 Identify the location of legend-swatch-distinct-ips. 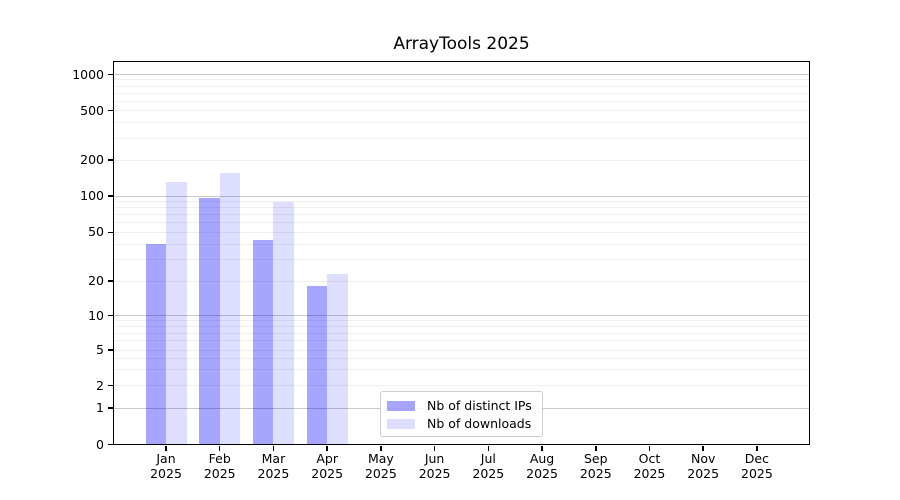
(401, 405).